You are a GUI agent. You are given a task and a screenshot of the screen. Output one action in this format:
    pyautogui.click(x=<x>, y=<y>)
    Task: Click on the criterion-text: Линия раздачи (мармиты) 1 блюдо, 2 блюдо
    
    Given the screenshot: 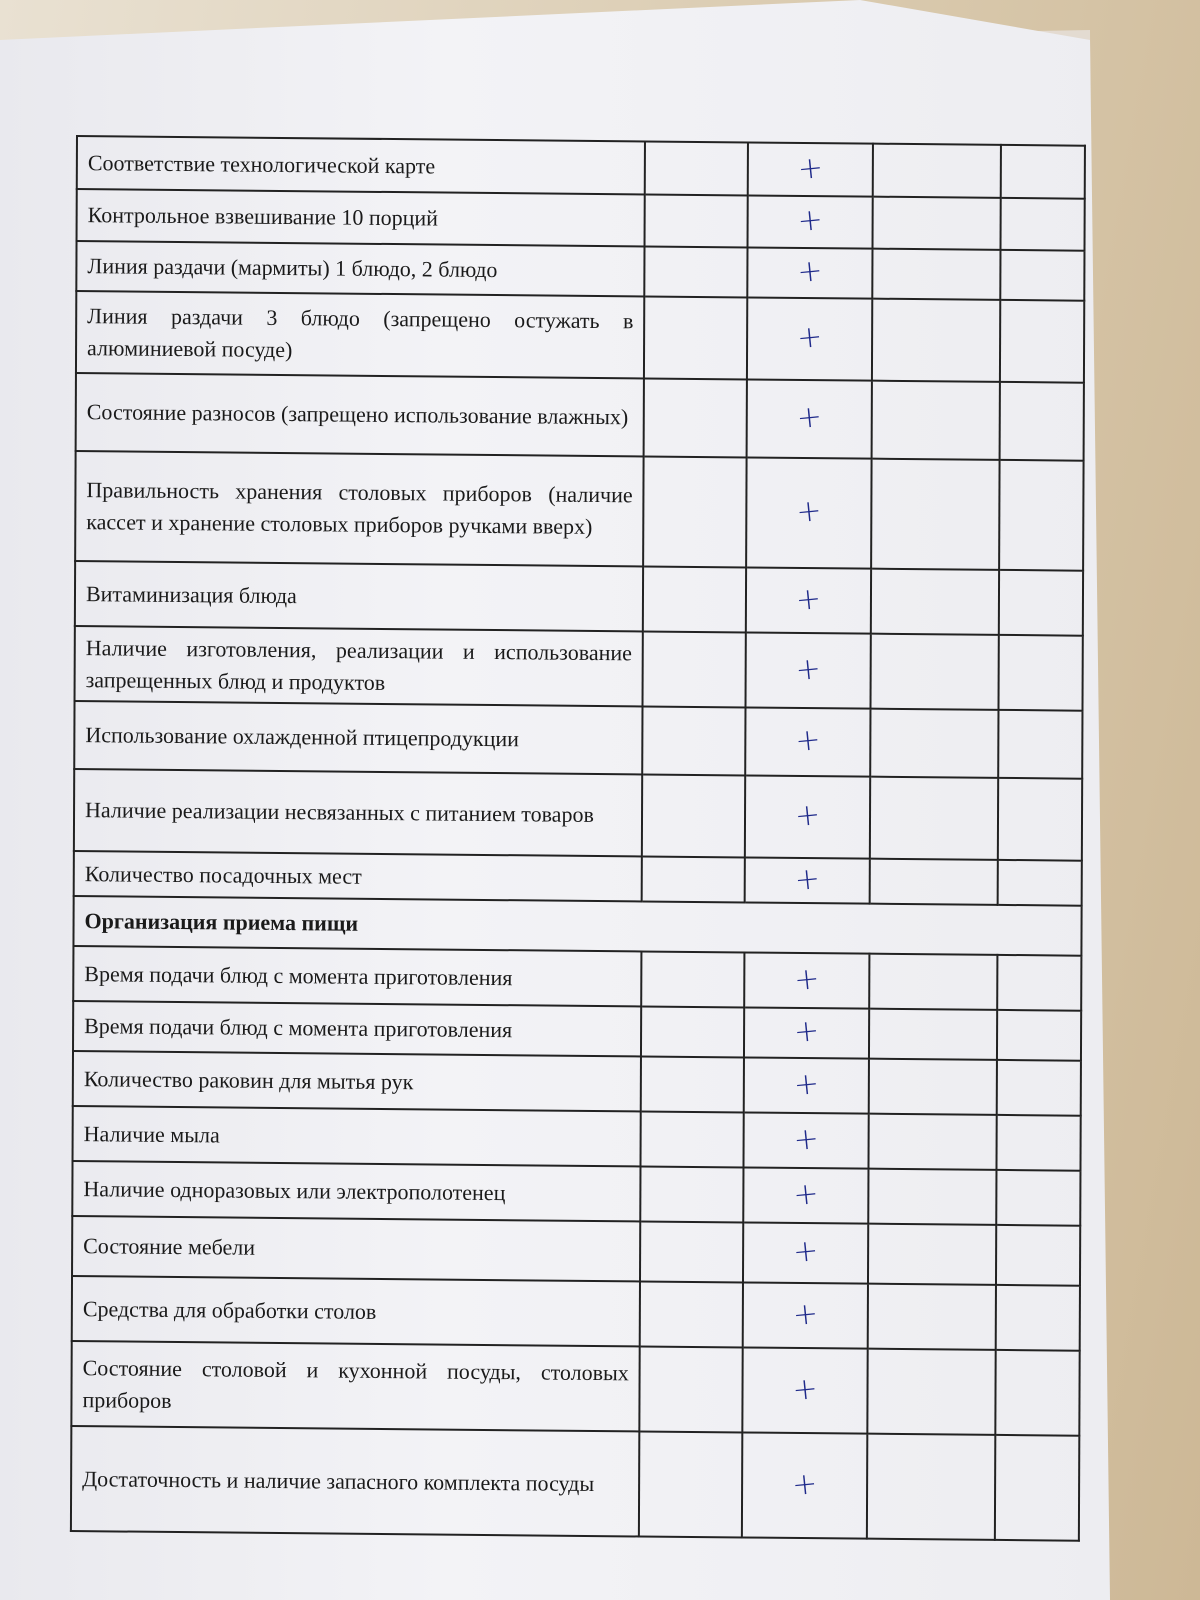 What is the action you would take?
    pyautogui.click(x=360, y=269)
    